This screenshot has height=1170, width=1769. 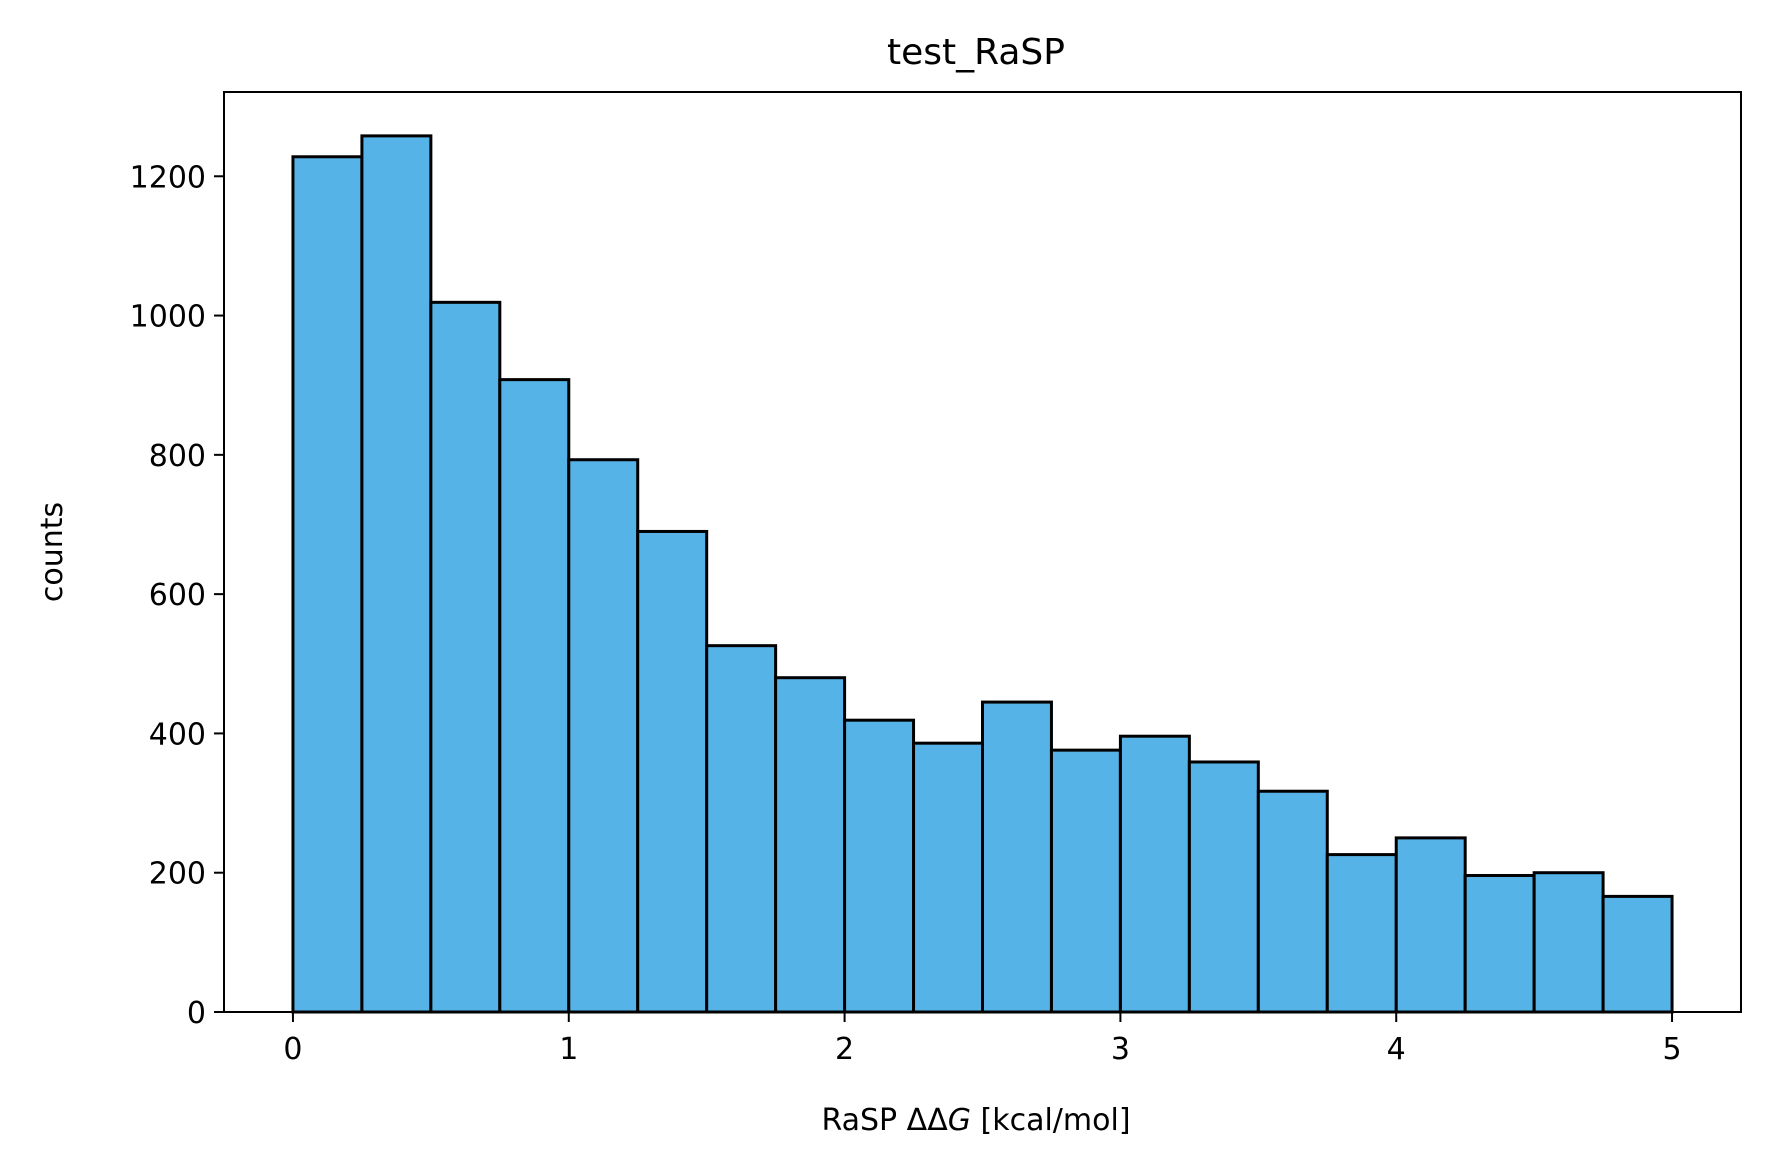 I want to click on x-axis-title-italic: G, so click(x=959, y=1120).